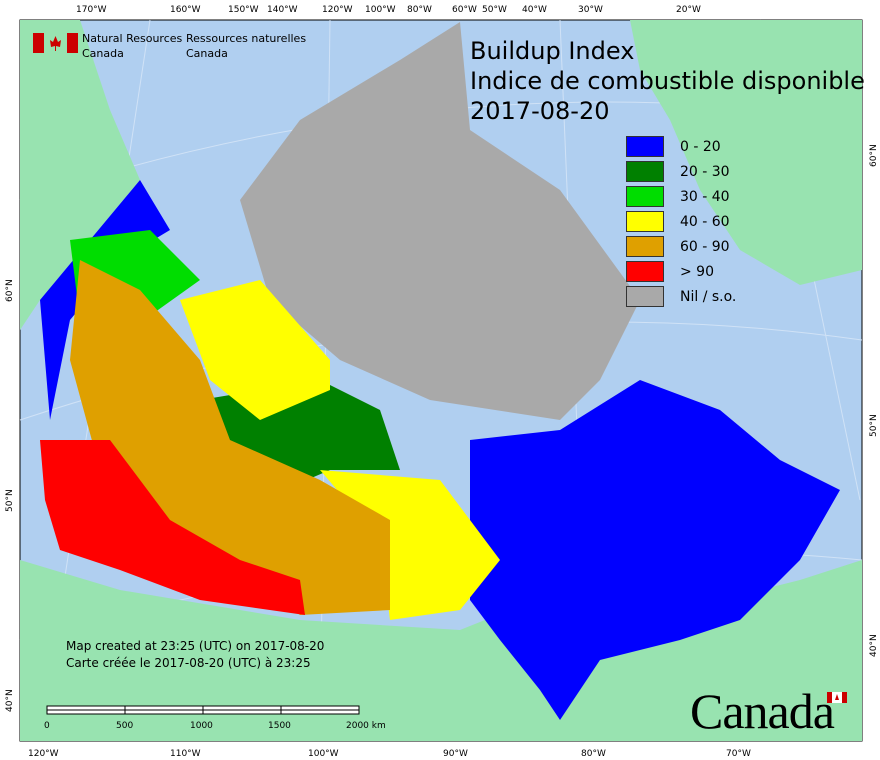 The width and height of the screenshot is (880, 760). I want to click on svg-text: 50°W, so click(494, 10).